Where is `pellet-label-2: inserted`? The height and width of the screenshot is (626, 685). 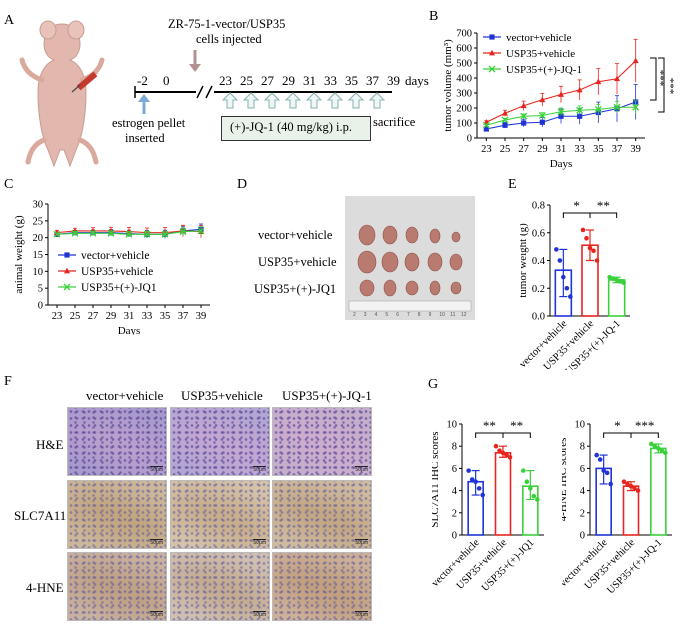
pellet-label-2: inserted is located at coordinates (145, 138).